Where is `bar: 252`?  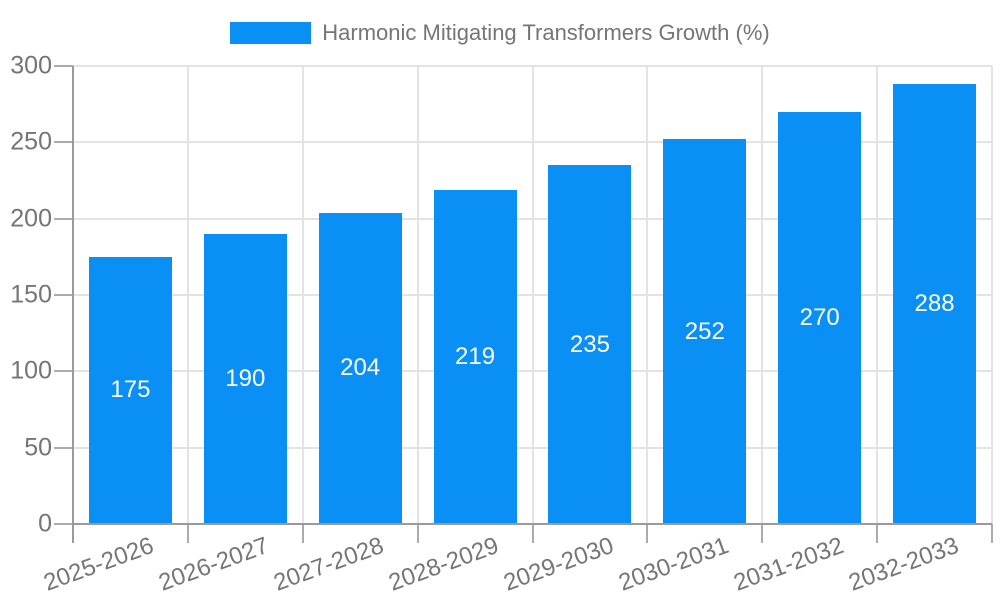 bar: 252 is located at coordinates (705, 331).